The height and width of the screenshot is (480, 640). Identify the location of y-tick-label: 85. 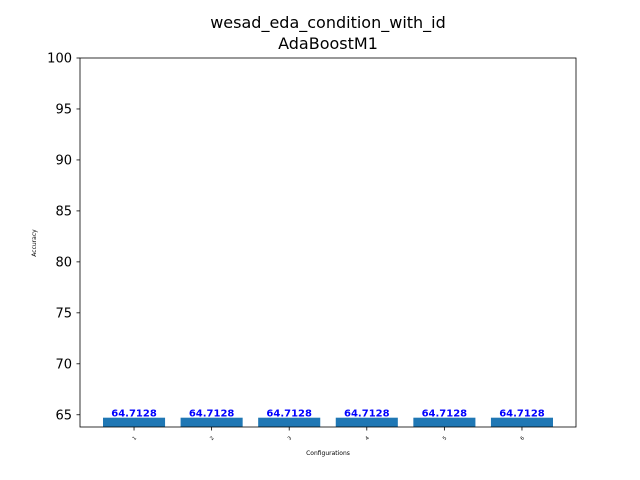
(63, 211).